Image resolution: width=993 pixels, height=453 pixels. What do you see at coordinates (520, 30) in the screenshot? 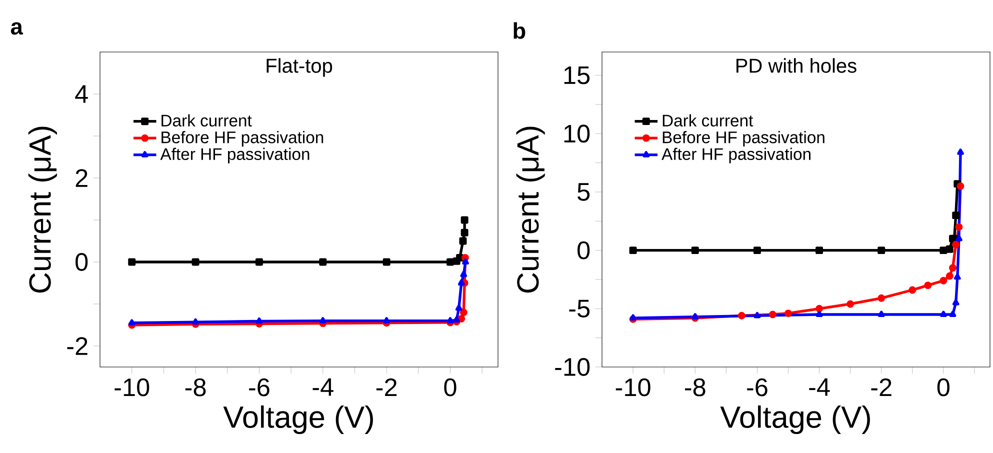
I see `text: b` at bounding box center [520, 30].